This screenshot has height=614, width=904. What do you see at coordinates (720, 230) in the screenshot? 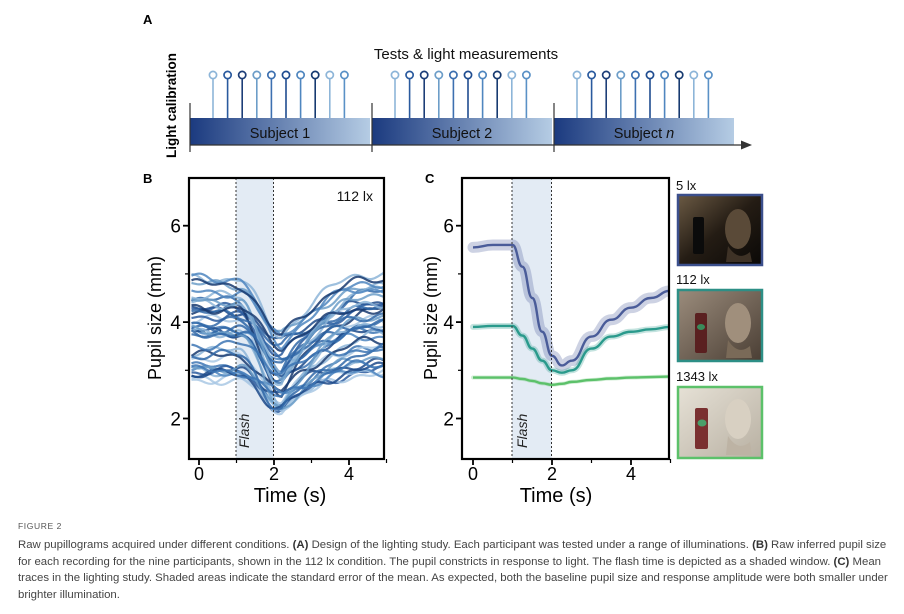
I see `condition-image-5lx` at bounding box center [720, 230].